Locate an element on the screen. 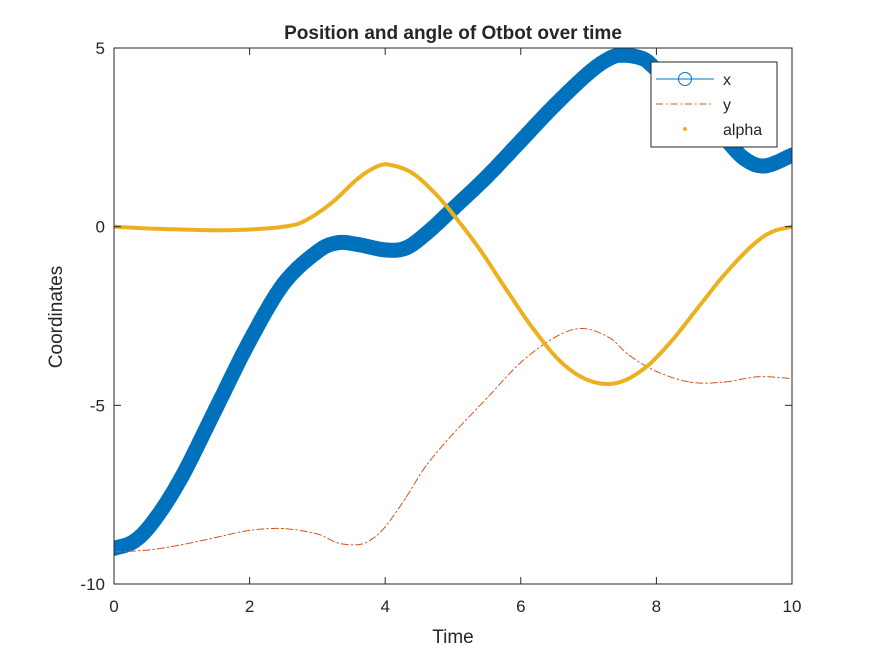  y-tick-label: 5 is located at coordinates (100, 48).